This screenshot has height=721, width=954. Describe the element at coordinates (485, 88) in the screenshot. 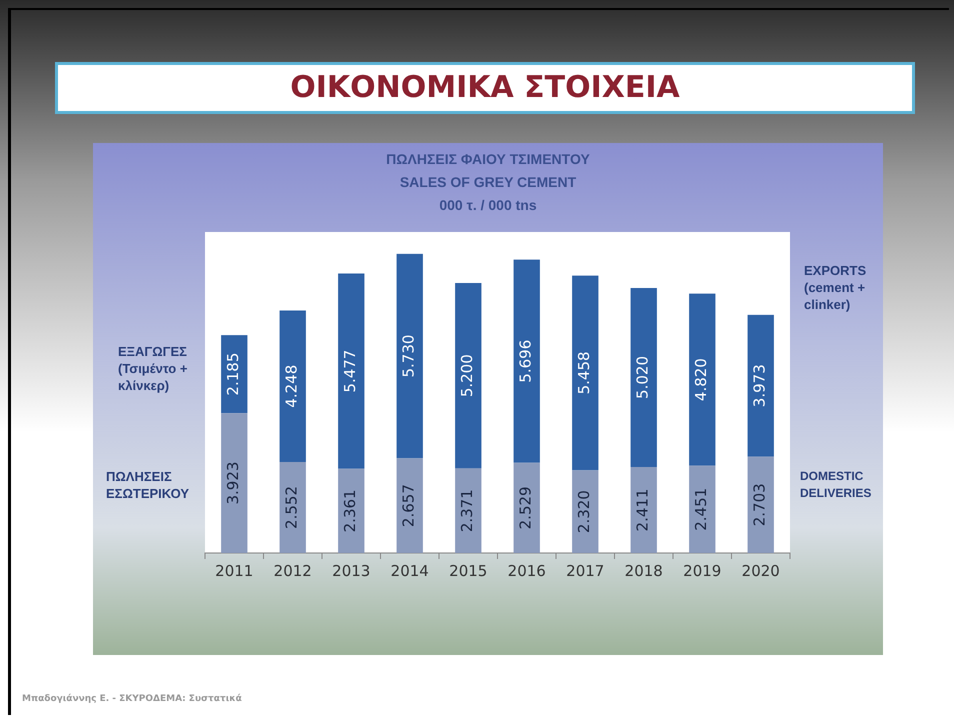

I see `chart-title: ΟΙΚΟΝΟΜΙΚΑ ΣΤΟΙΧΕΙΑ` at that location.